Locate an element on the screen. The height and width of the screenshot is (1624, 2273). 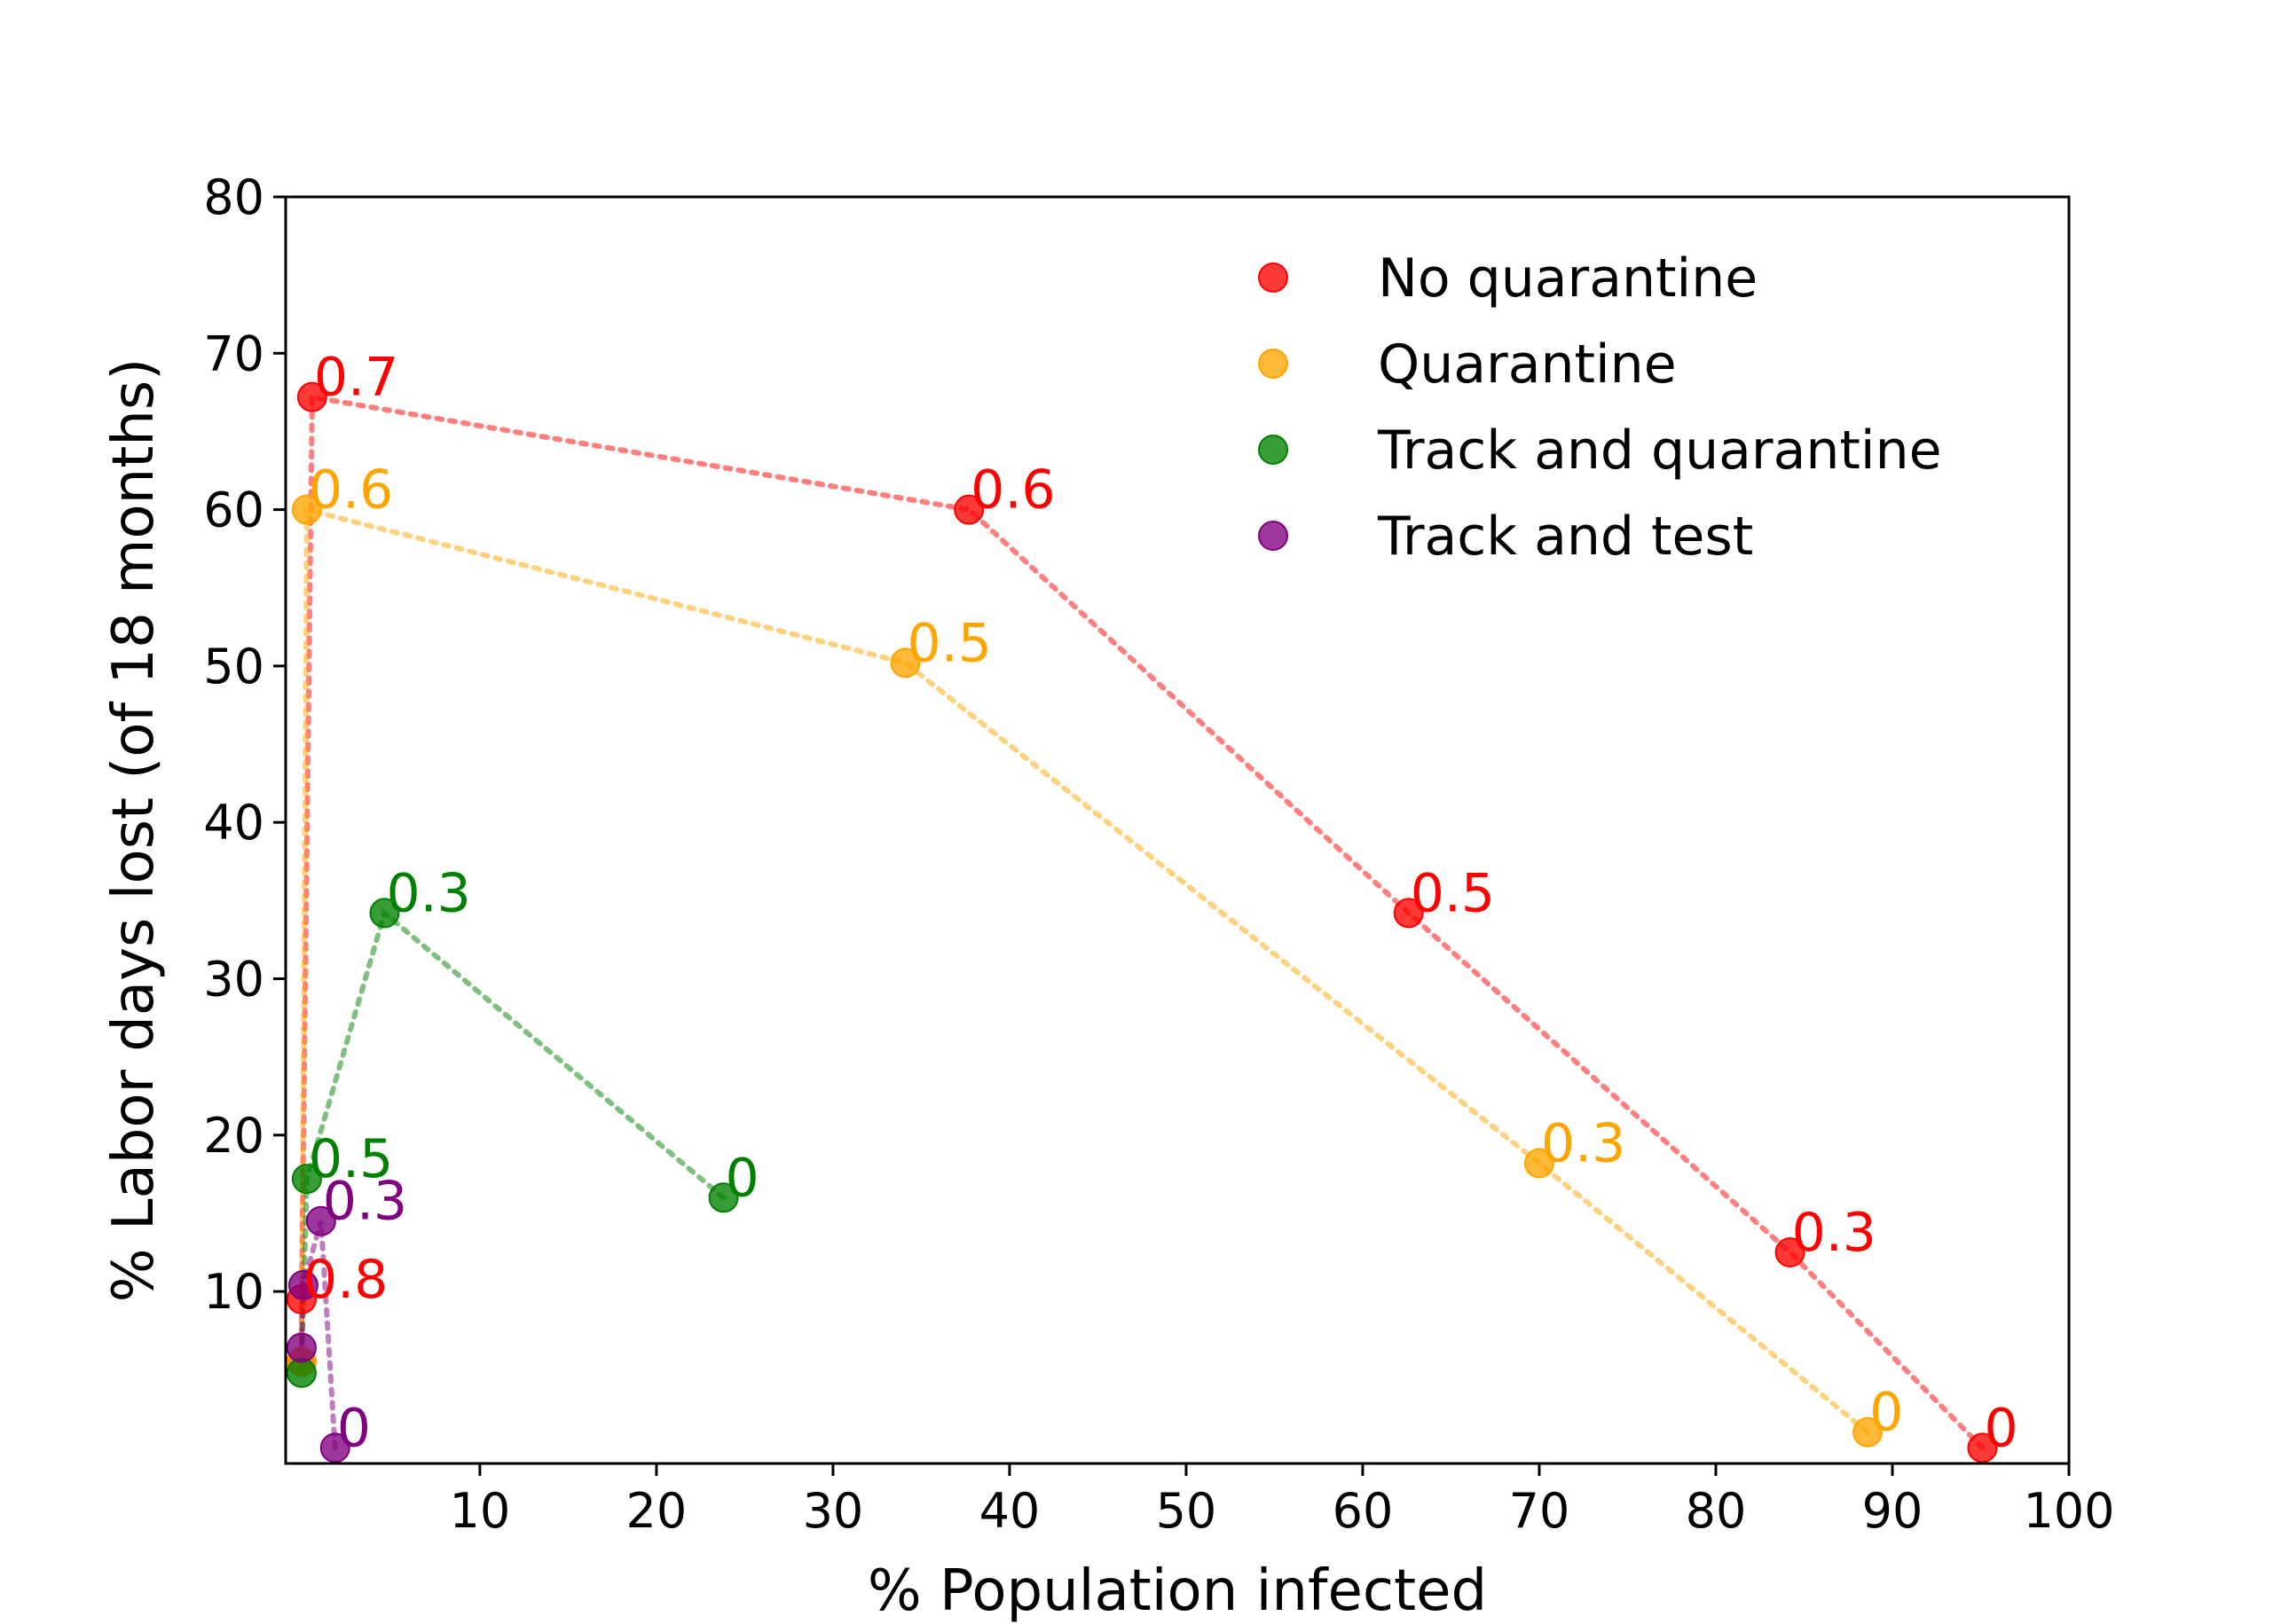
y-tick-label: 10 is located at coordinates (233, 1292).